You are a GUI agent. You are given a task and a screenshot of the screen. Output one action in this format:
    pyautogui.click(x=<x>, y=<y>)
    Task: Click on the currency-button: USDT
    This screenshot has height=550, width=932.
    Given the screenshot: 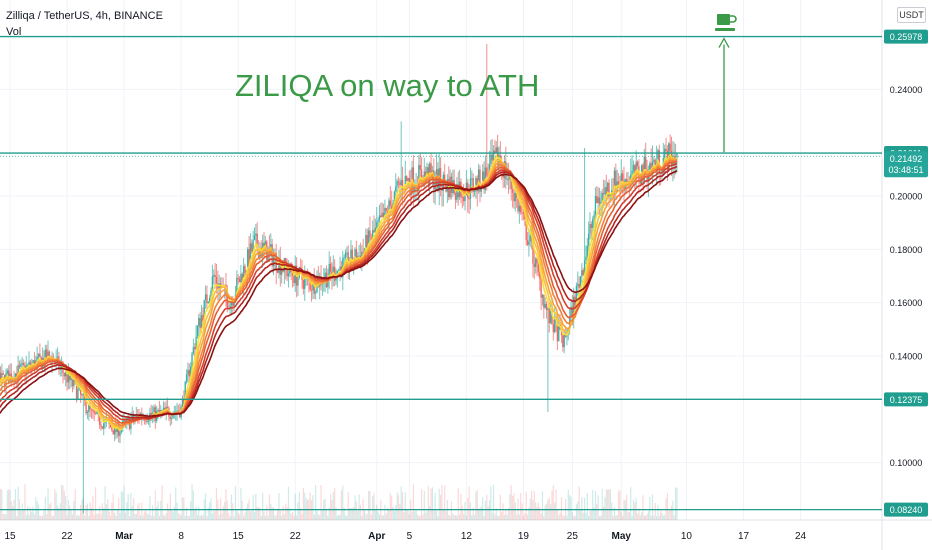 What is the action you would take?
    pyautogui.click(x=911, y=15)
    